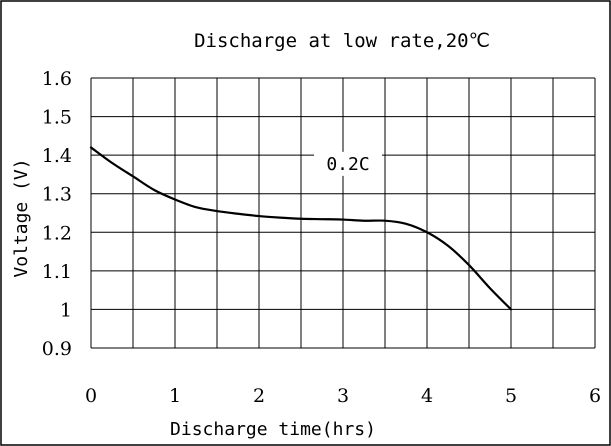 This screenshot has height=446, width=611. I want to click on y-axis-label: Voltage (V), so click(21, 217).